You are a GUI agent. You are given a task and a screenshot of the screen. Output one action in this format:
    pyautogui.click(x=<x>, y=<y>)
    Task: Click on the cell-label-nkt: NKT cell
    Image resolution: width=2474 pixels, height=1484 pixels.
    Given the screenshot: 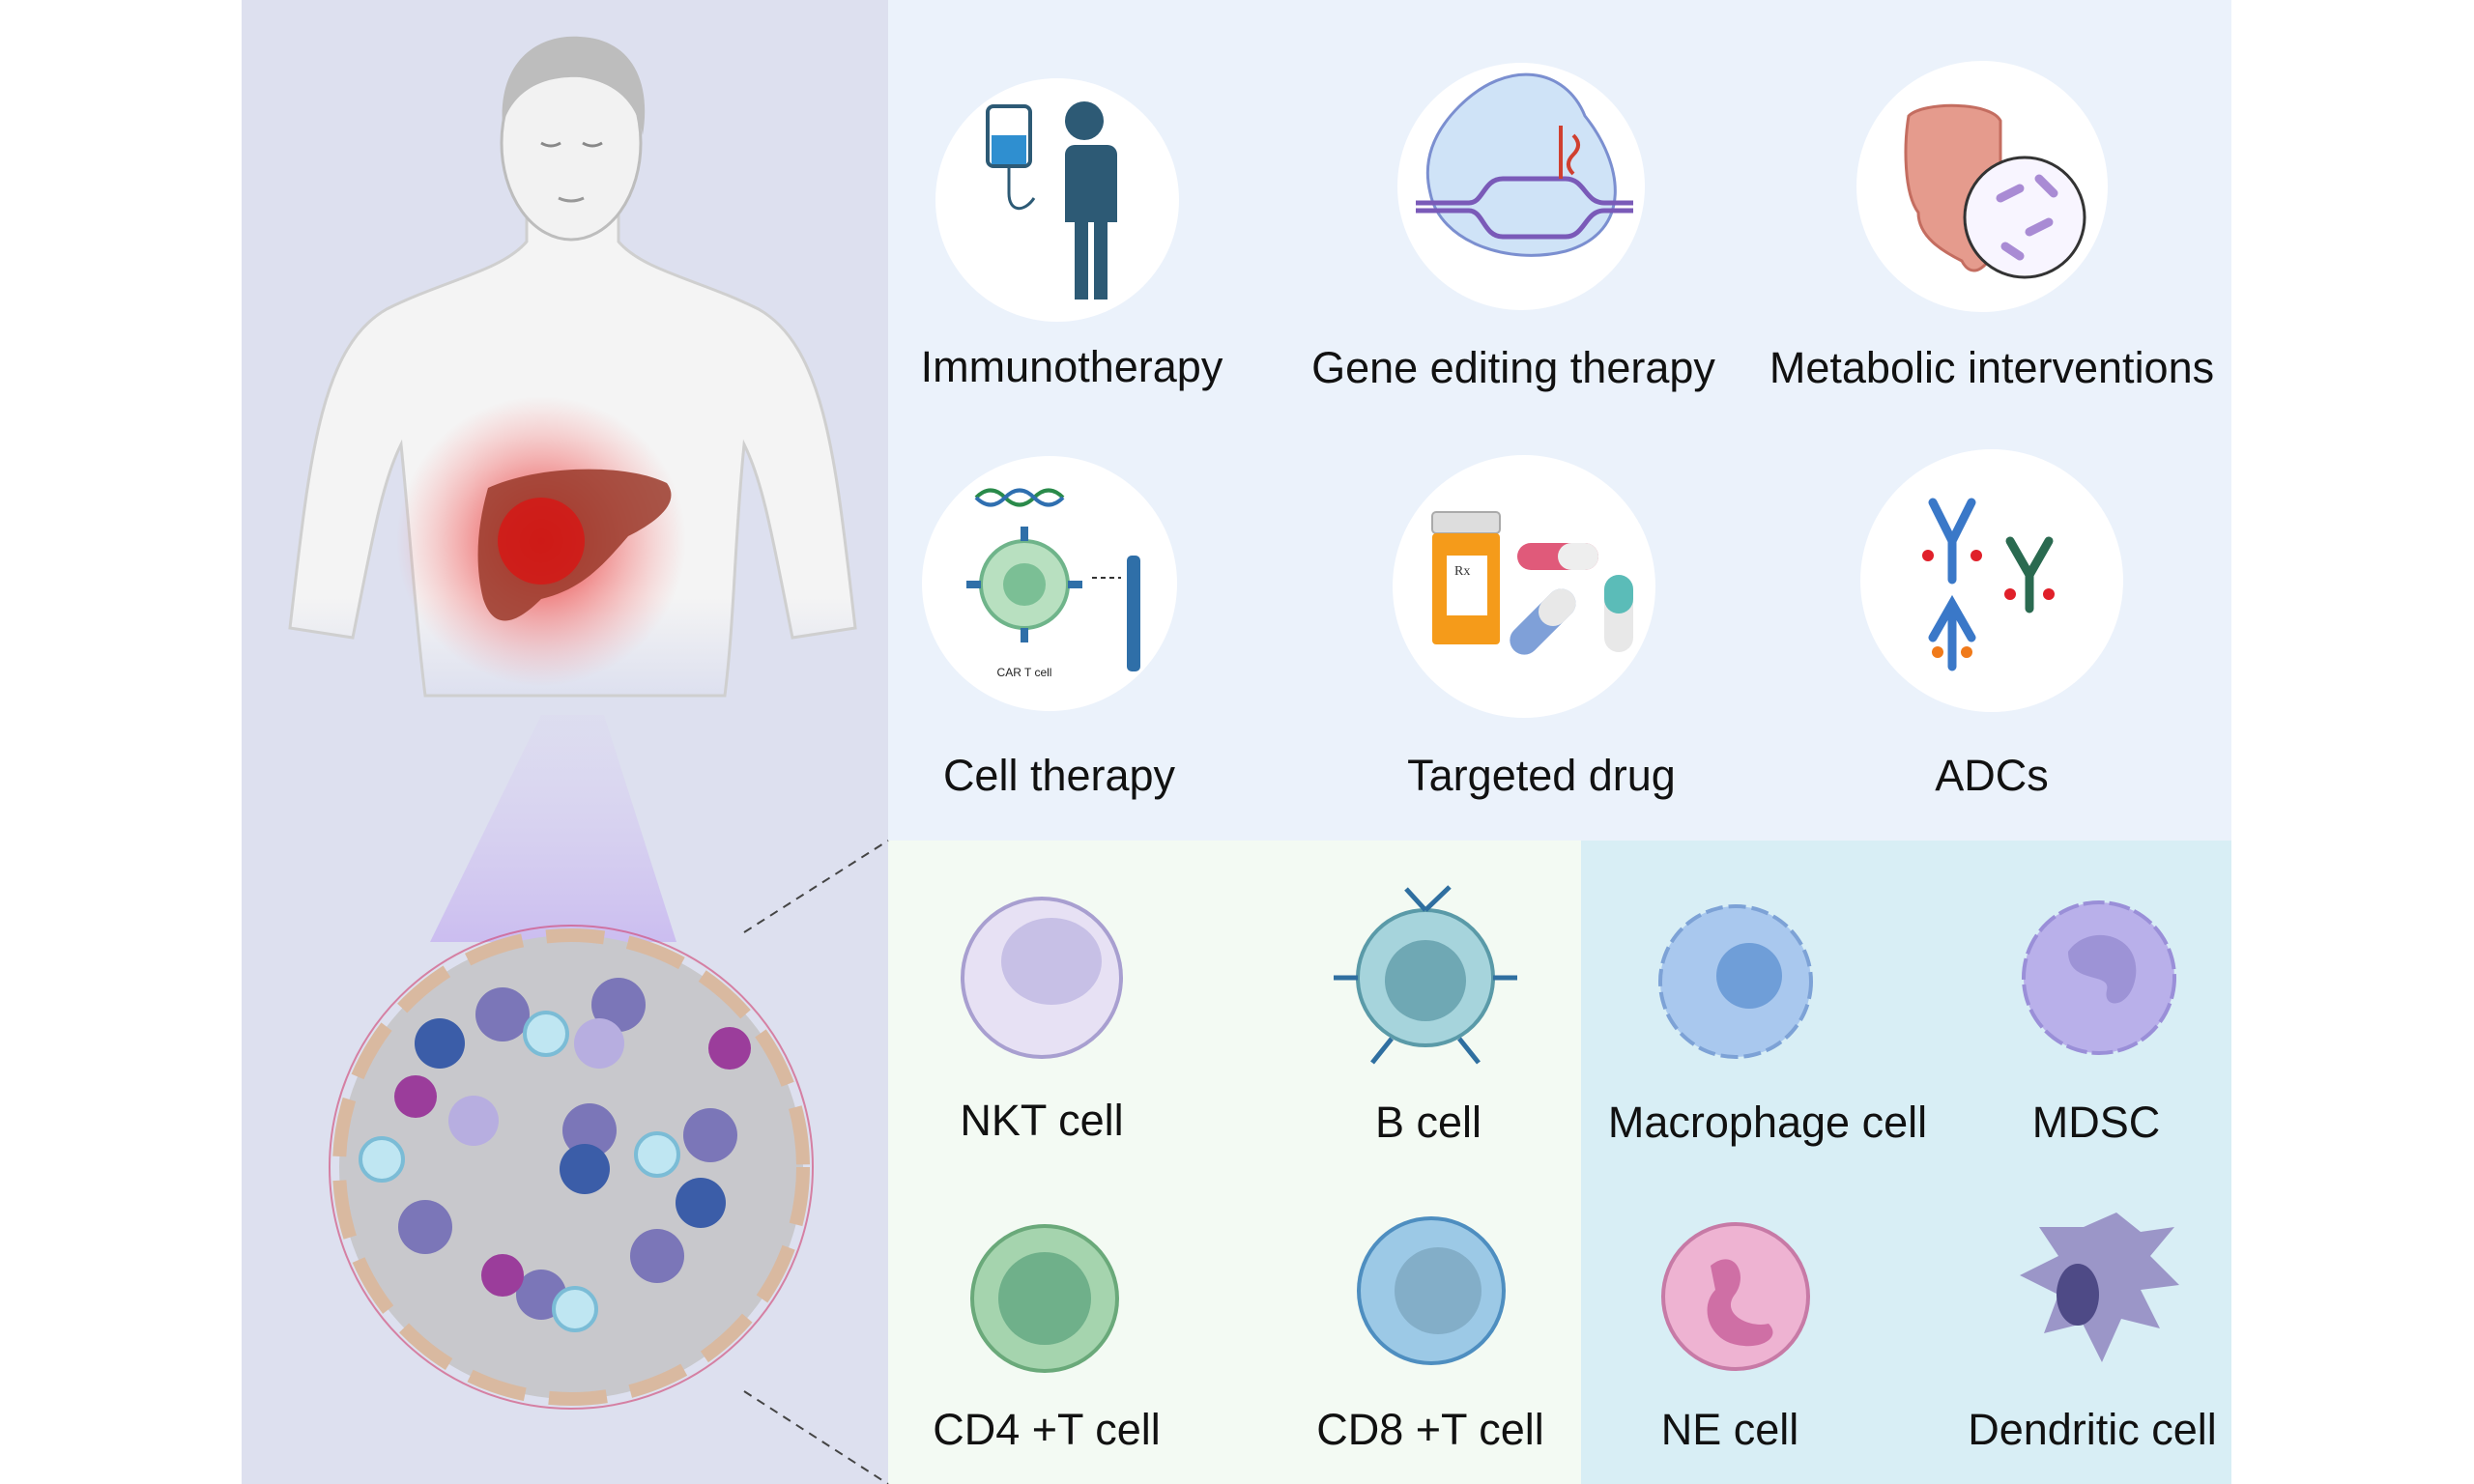 What is the action you would take?
    pyautogui.click(x=1042, y=1121)
    